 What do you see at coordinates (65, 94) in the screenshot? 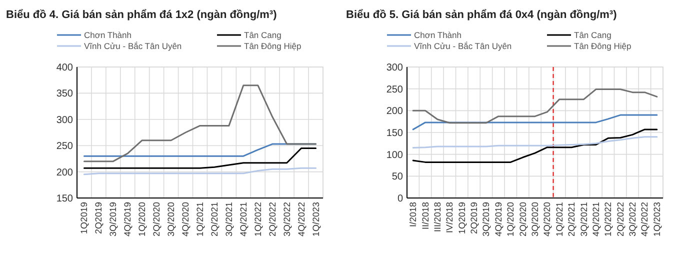
I see `y-tick-label: 350` at bounding box center [65, 94].